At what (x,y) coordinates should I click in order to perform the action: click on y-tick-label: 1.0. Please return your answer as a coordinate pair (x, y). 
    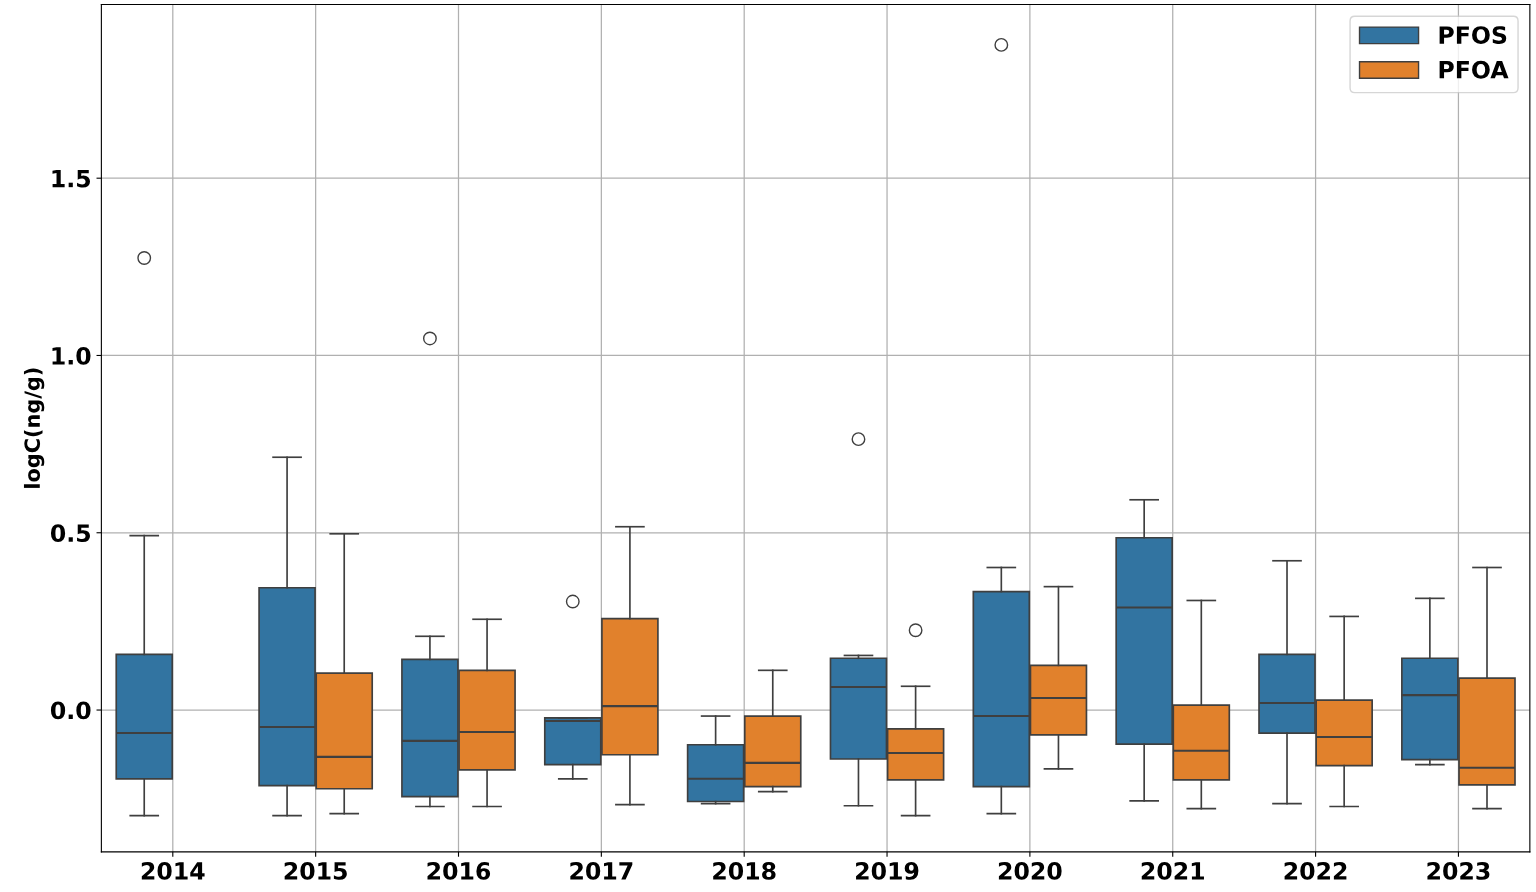
    Looking at the image, I should click on (71, 355).